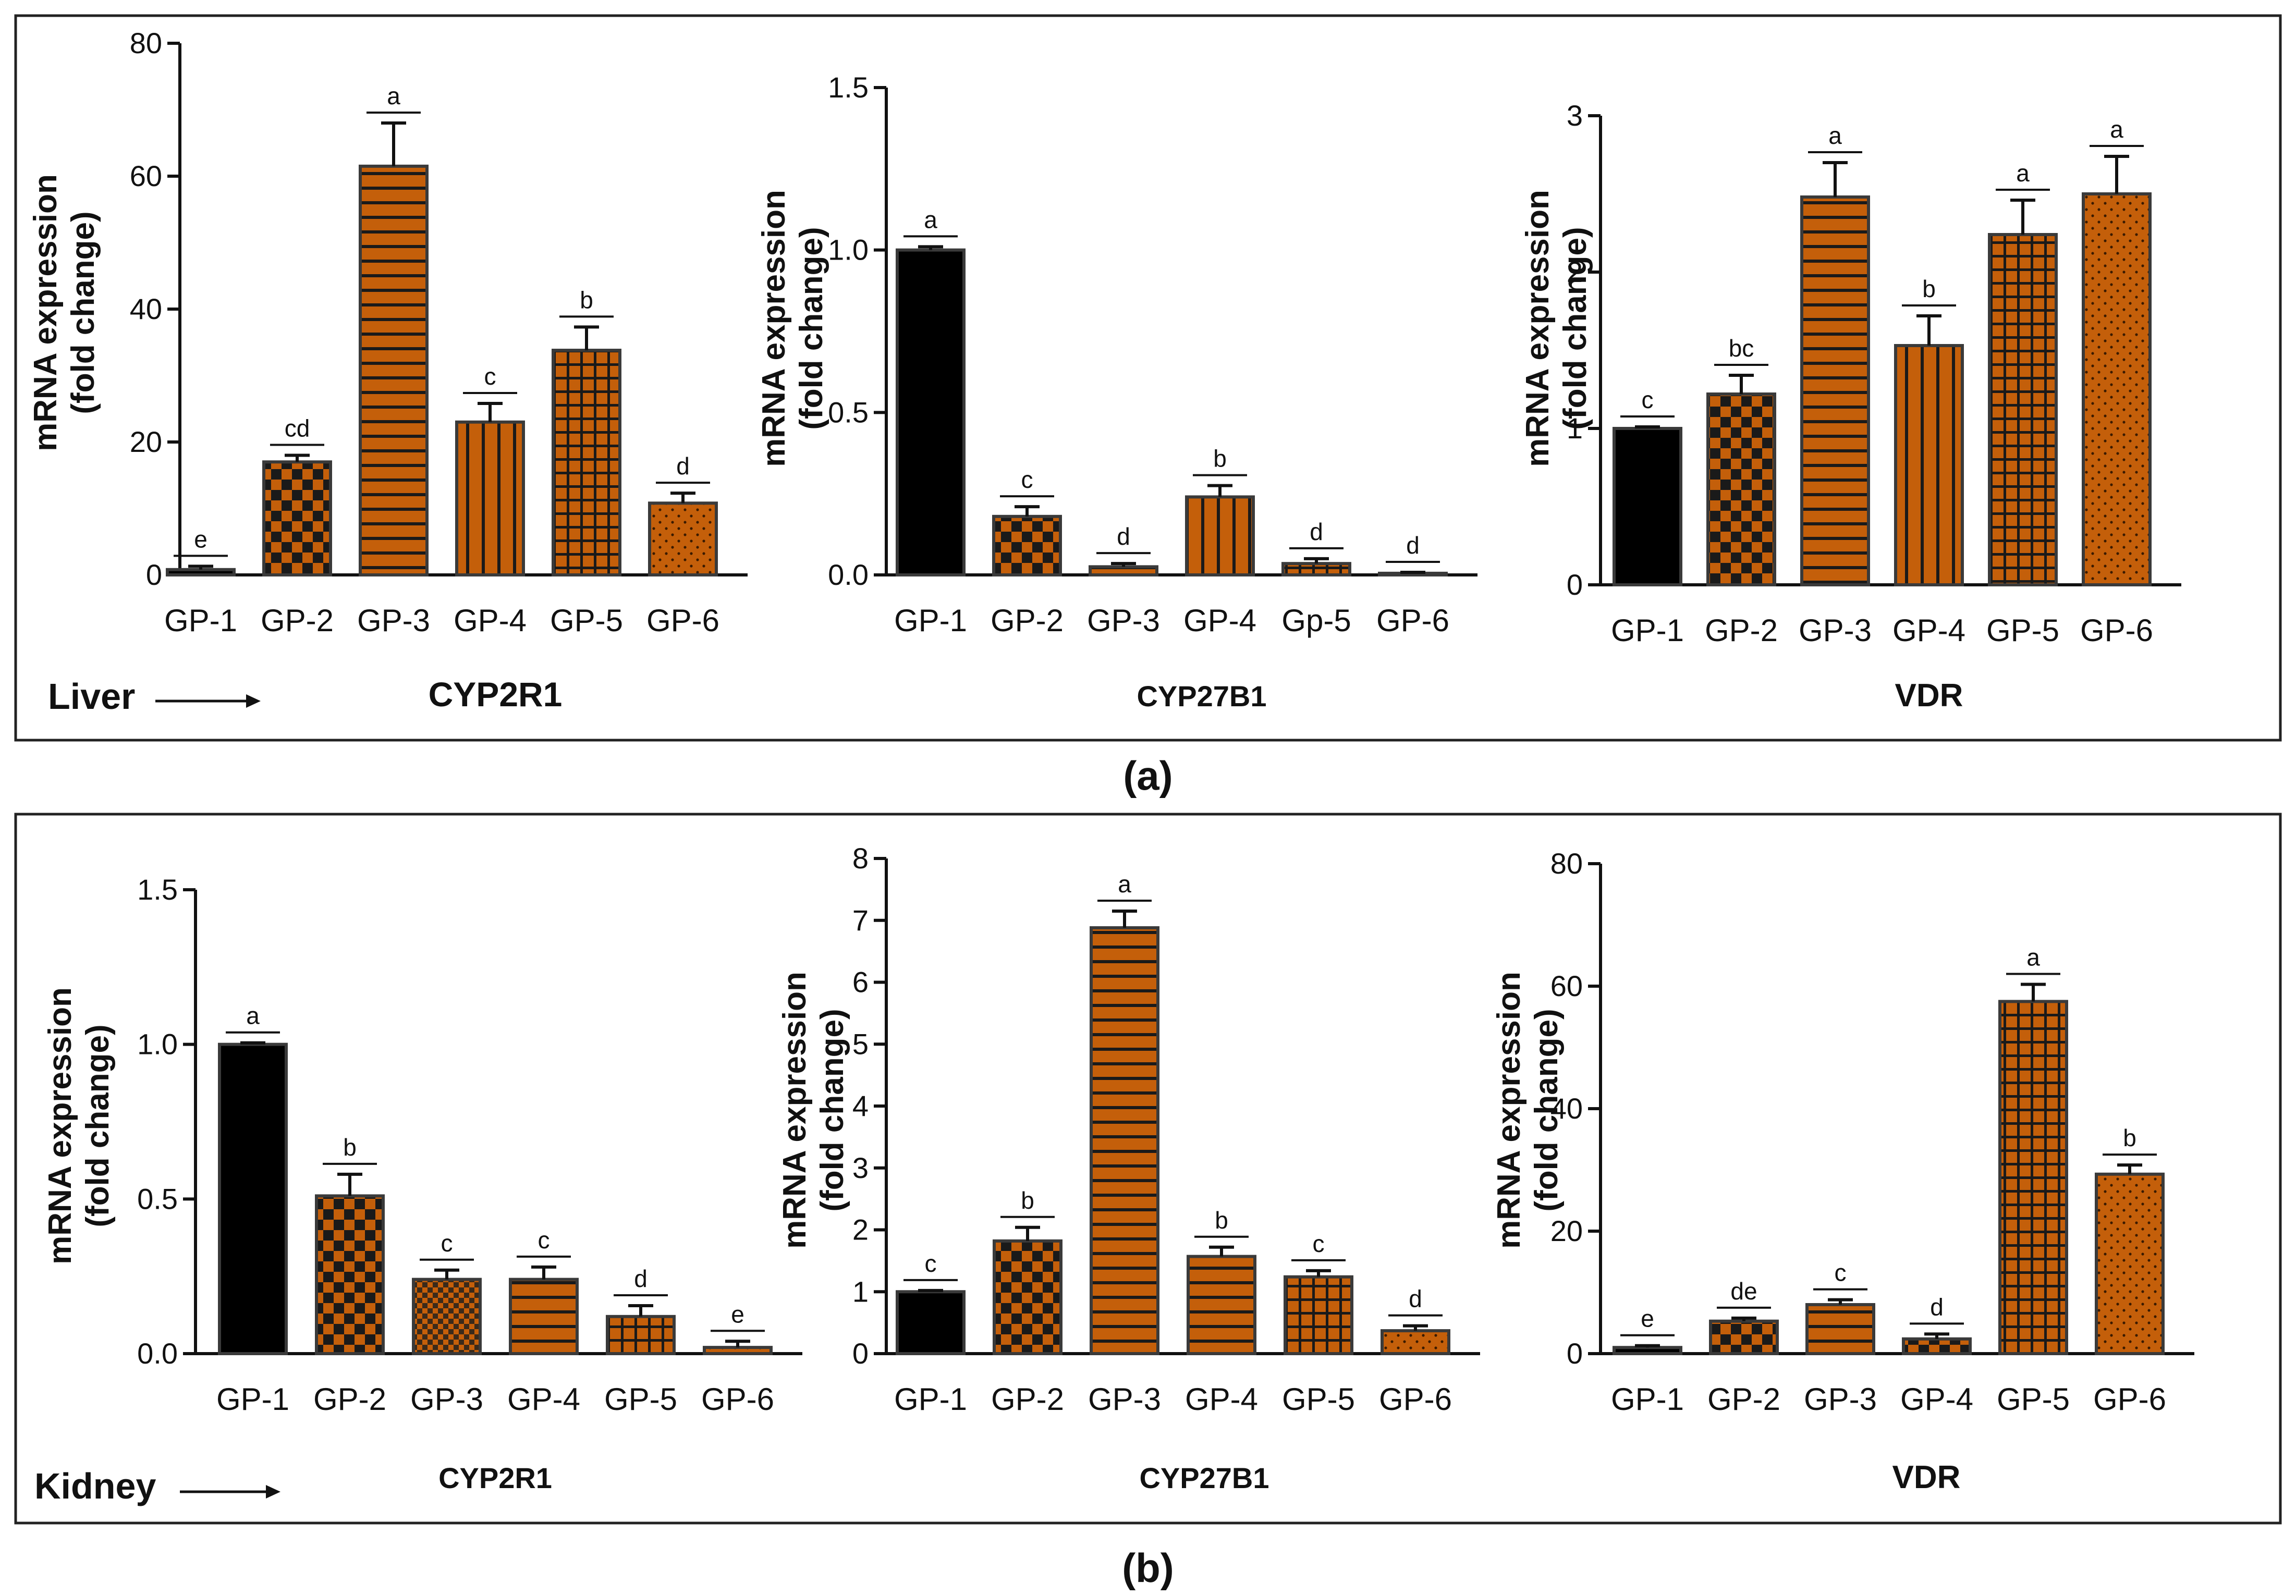 This screenshot has width=2296, height=1596. What do you see at coordinates (1743, 1291) in the screenshot?
I see `significance-letter: de` at bounding box center [1743, 1291].